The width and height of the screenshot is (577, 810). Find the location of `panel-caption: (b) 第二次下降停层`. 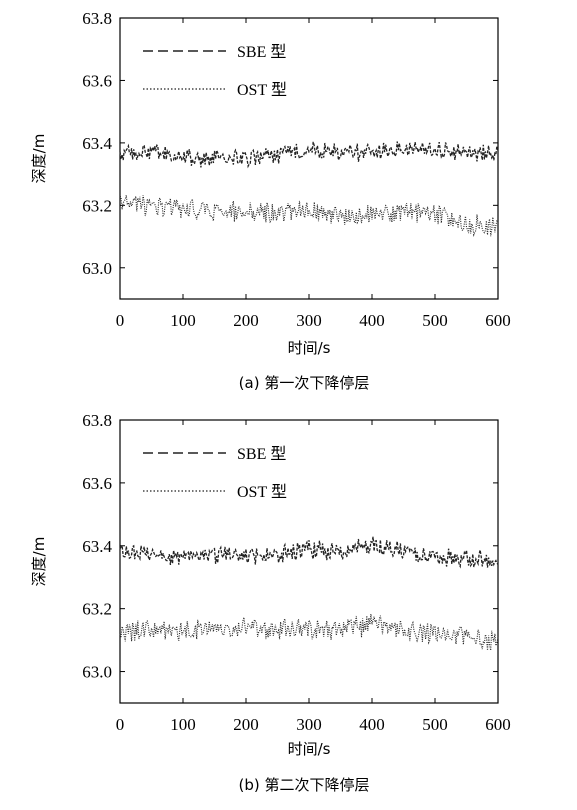

panel-caption: (b) 第二次下降停层 is located at coordinates (304, 785).